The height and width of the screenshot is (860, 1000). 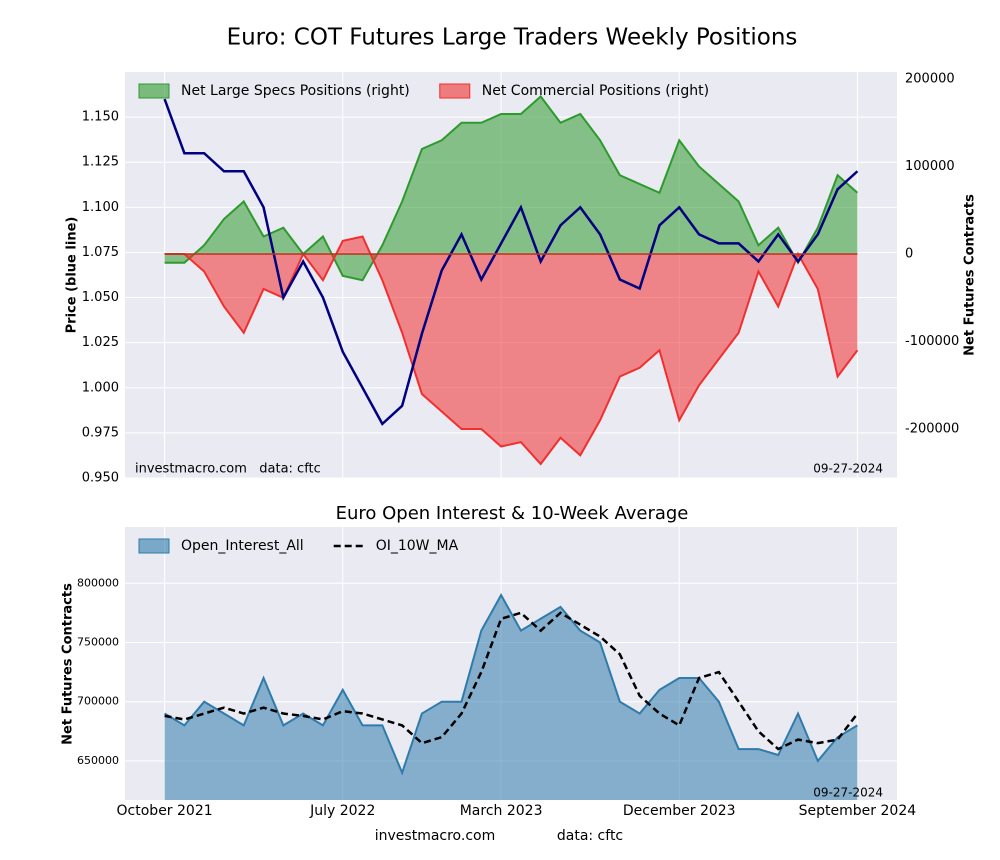 What do you see at coordinates (417, 546) in the screenshot?
I see `legend-label: OI_10W_MA` at bounding box center [417, 546].